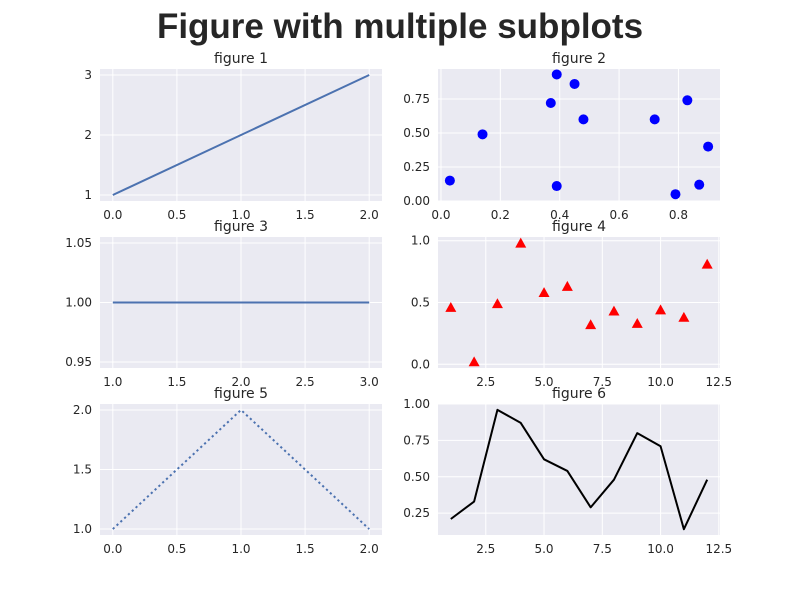  What do you see at coordinates (485, 382) in the screenshot?
I see `x-tick-label-4: 2.5` at bounding box center [485, 382].